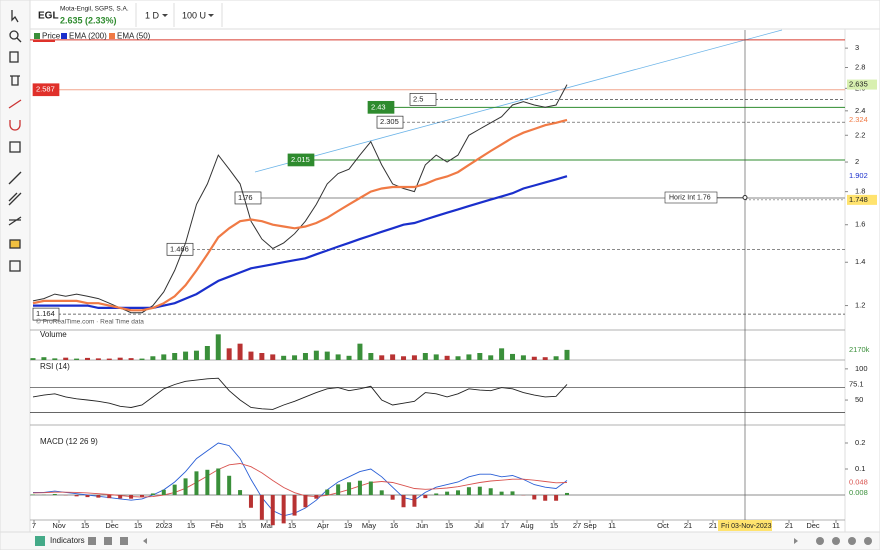 The width and height of the screenshot is (880, 550). What do you see at coordinates (577, 525) in the screenshot?
I see `x-tick-label: 27` at bounding box center [577, 525].